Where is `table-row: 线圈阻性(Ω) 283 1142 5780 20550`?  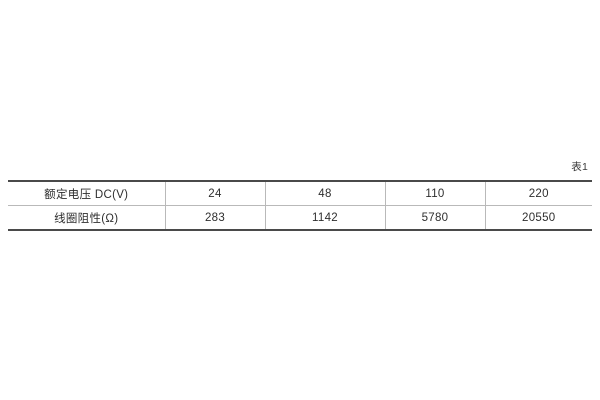 table-row: 线圈阻性(Ω) 283 1142 5780 20550 is located at coordinates (300, 217).